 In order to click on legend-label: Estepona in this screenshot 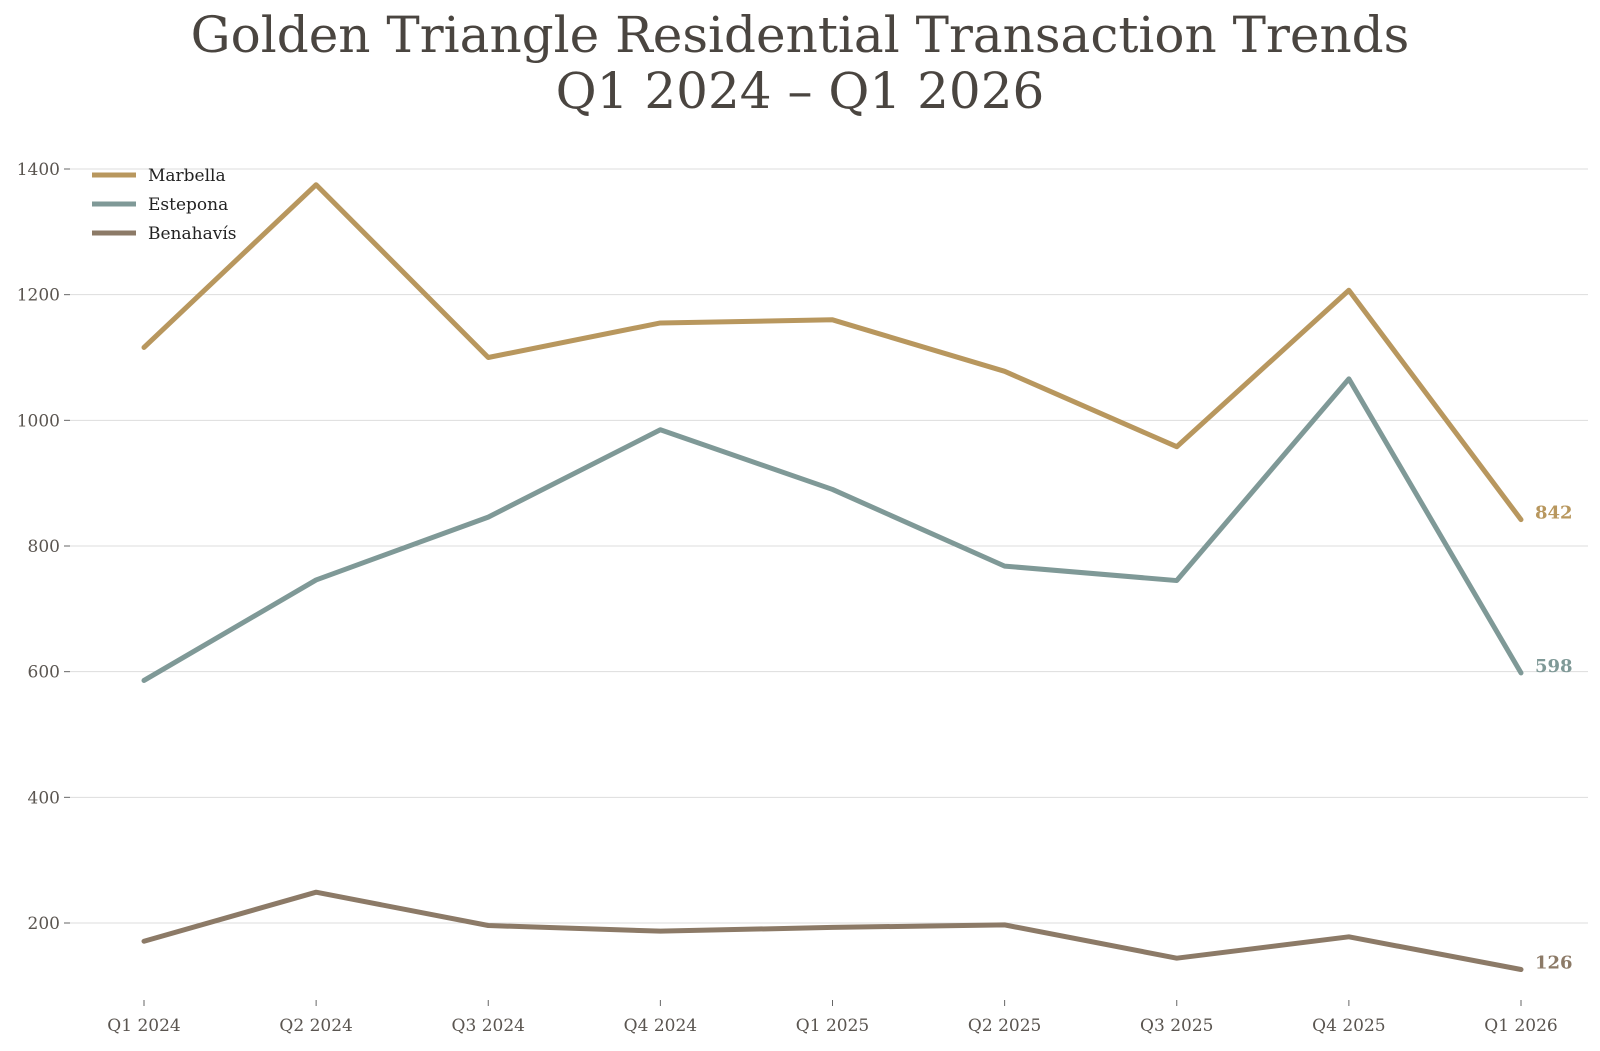, I will do `click(188, 205)`.